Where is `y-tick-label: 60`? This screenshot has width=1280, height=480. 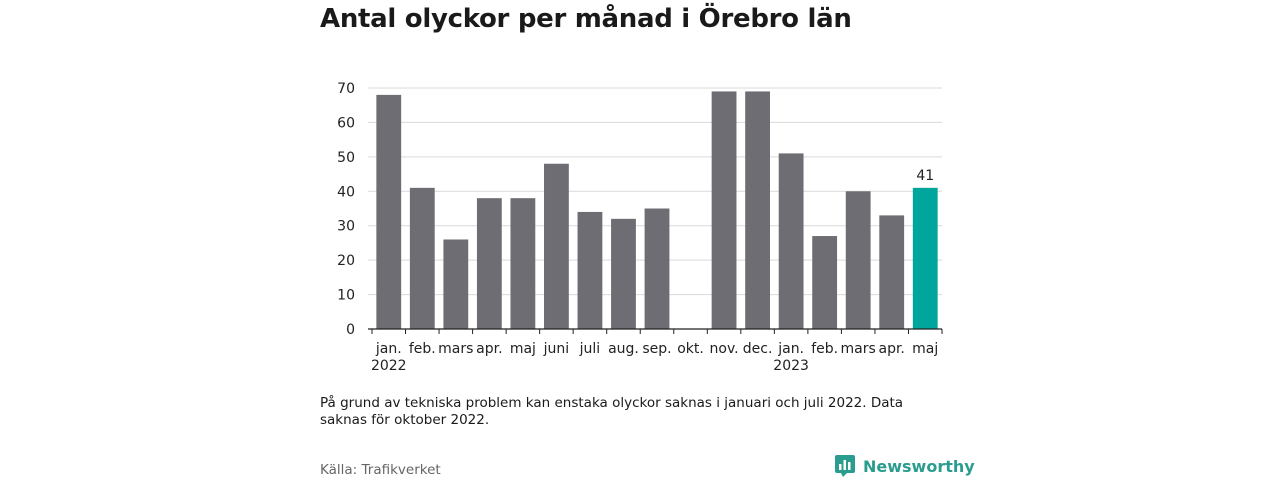
y-tick-label: 60 is located at coordinates (346, 123).